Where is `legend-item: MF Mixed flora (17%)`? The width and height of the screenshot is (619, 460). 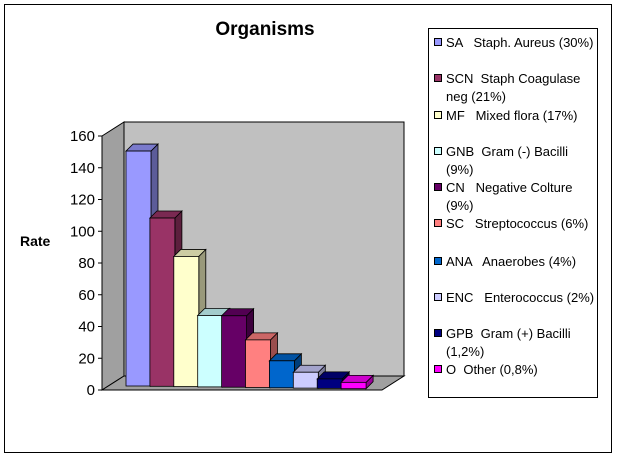 legend-item: MF Mixed flora (17%) is located at coordinates (513, 116).